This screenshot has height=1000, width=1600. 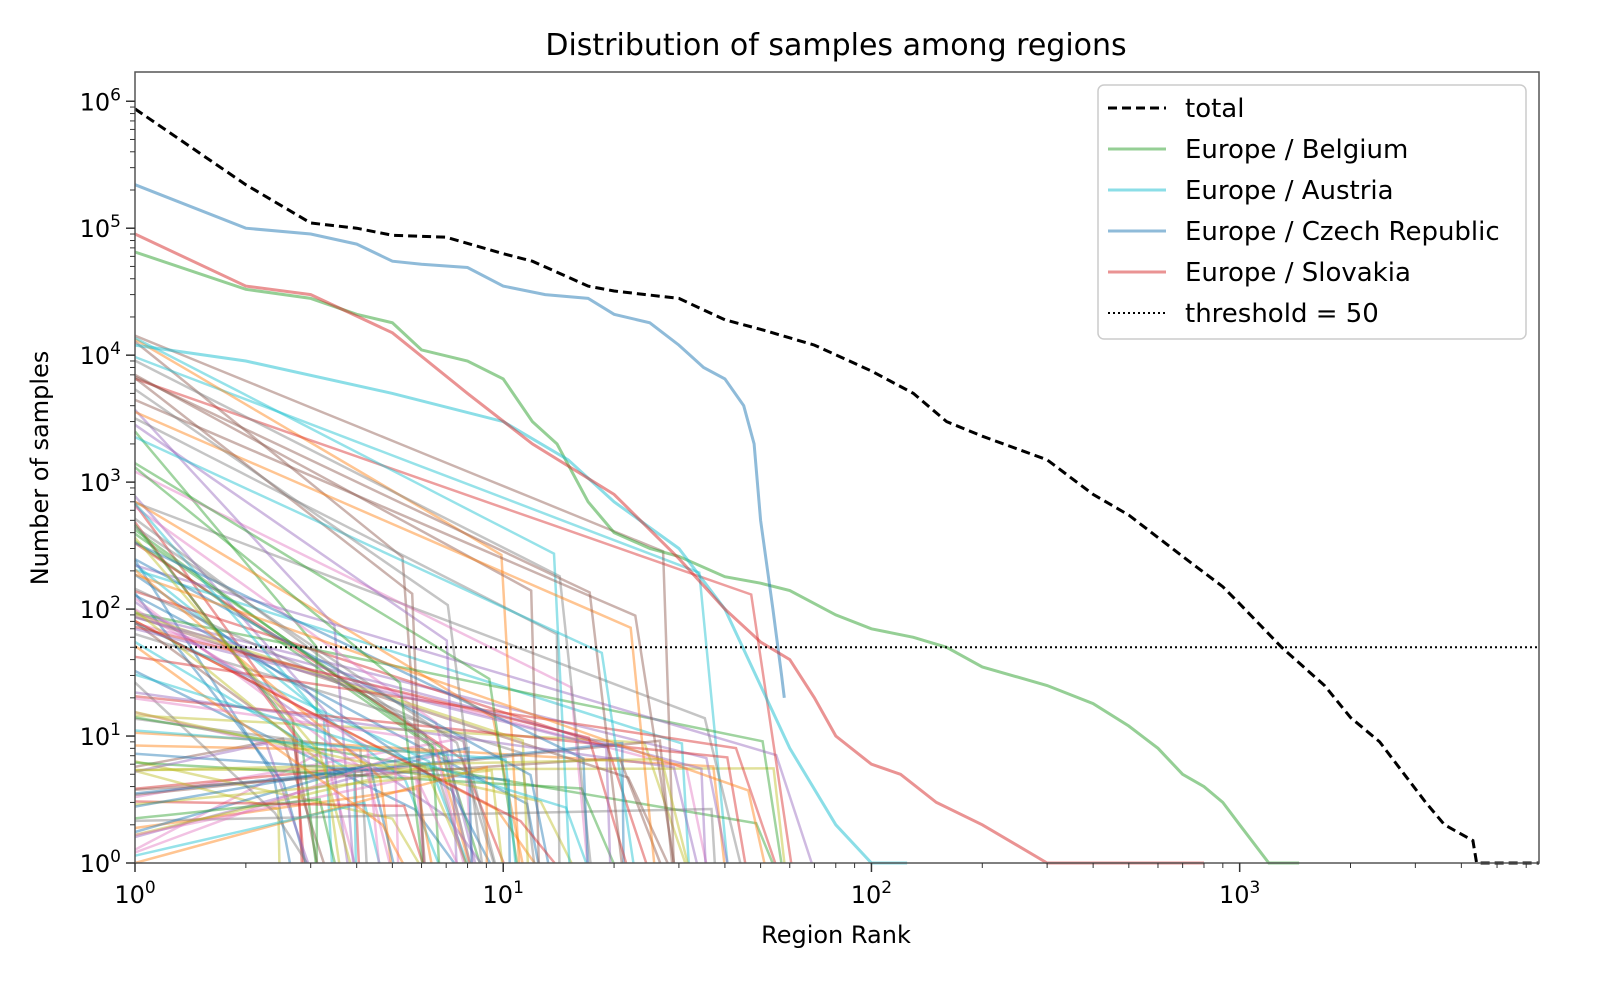 I want to click on chart-title: Distribution of samples among regions, so click(x=835, y=45).